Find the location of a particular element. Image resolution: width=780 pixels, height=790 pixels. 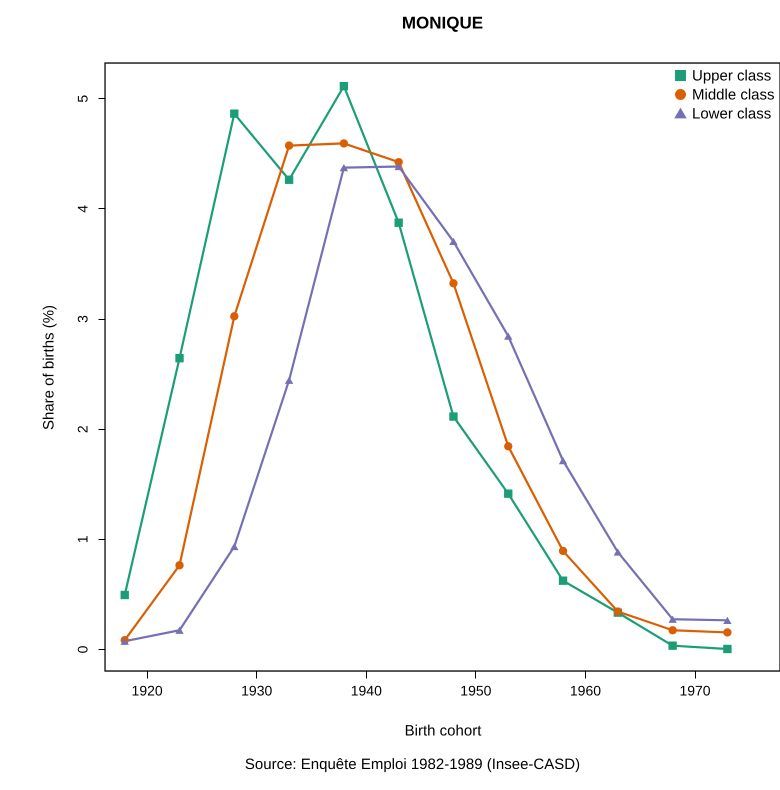

y-tick-label: 5 is located at coordinates (82, 98).